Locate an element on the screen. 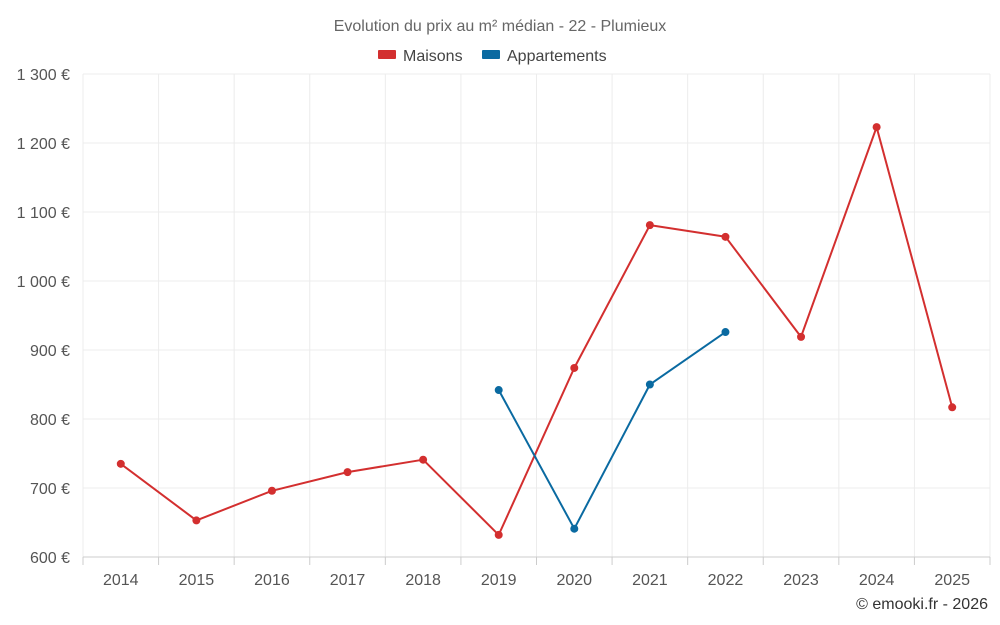 The width and height of the screenshot is (1000, 625). x-tick-label: 2014 is located at coordinates (121, 580).